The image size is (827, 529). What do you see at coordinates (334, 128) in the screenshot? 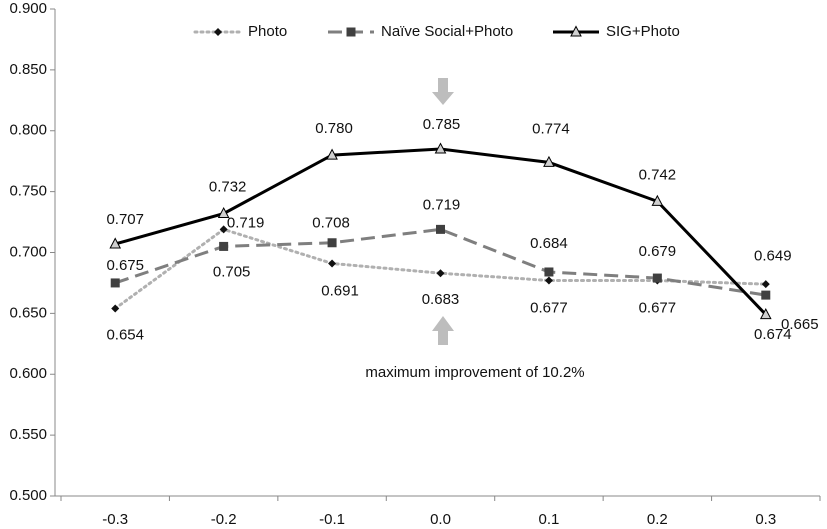
I see `data-label: 0.780` at bounding box center [334, 128].